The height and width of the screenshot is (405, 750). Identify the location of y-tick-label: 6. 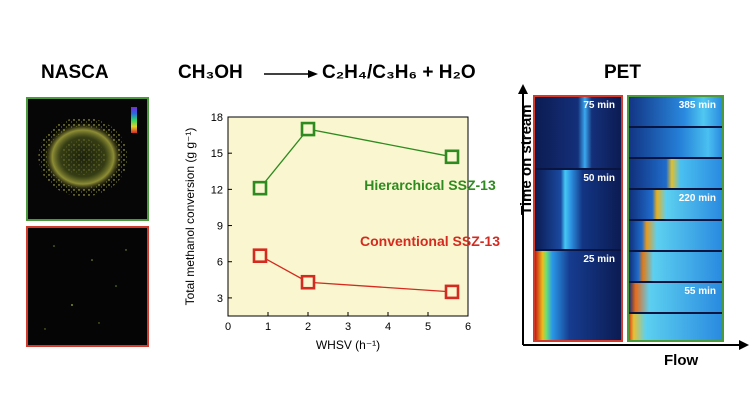
(220, 263).